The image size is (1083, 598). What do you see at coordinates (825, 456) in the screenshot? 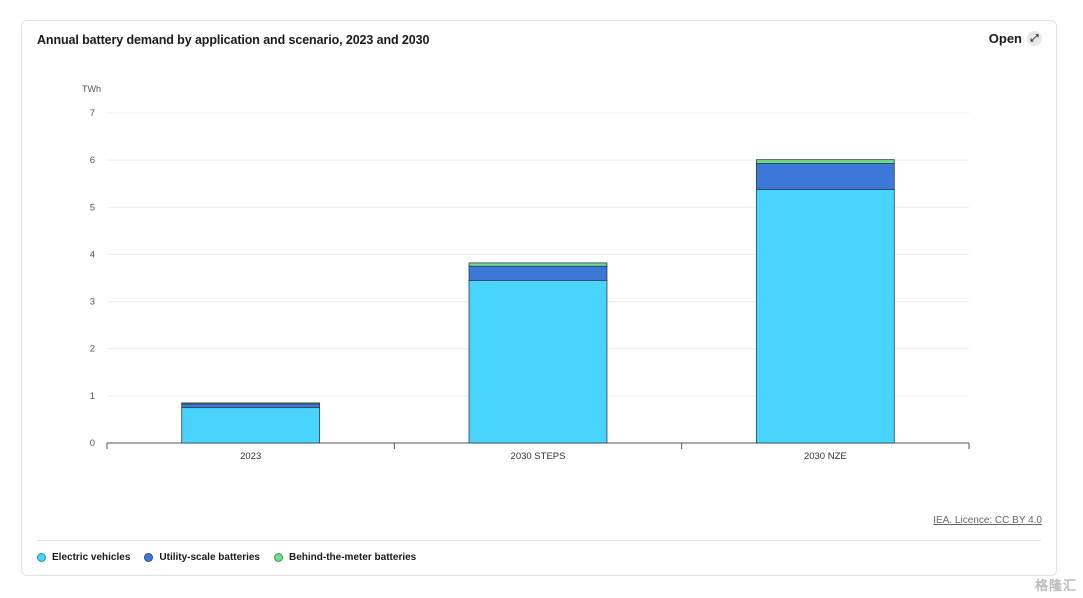
I see `x-tick-label: 2030 NZE` at bounding box center [825, 456].